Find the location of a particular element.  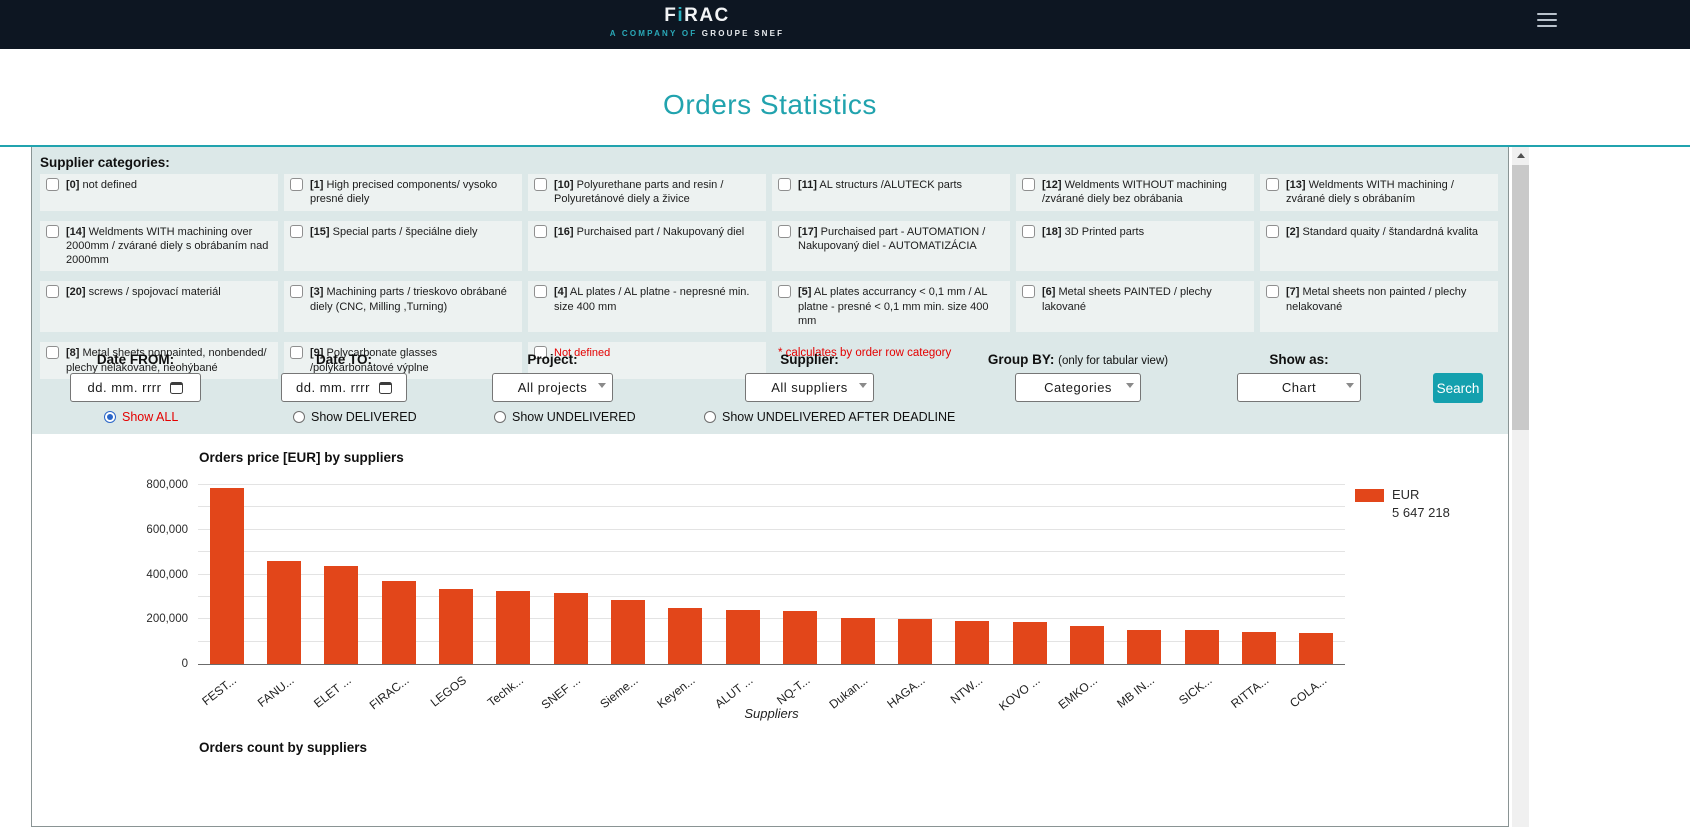

panel-scrollbar is located at coordinates (1520, 487).